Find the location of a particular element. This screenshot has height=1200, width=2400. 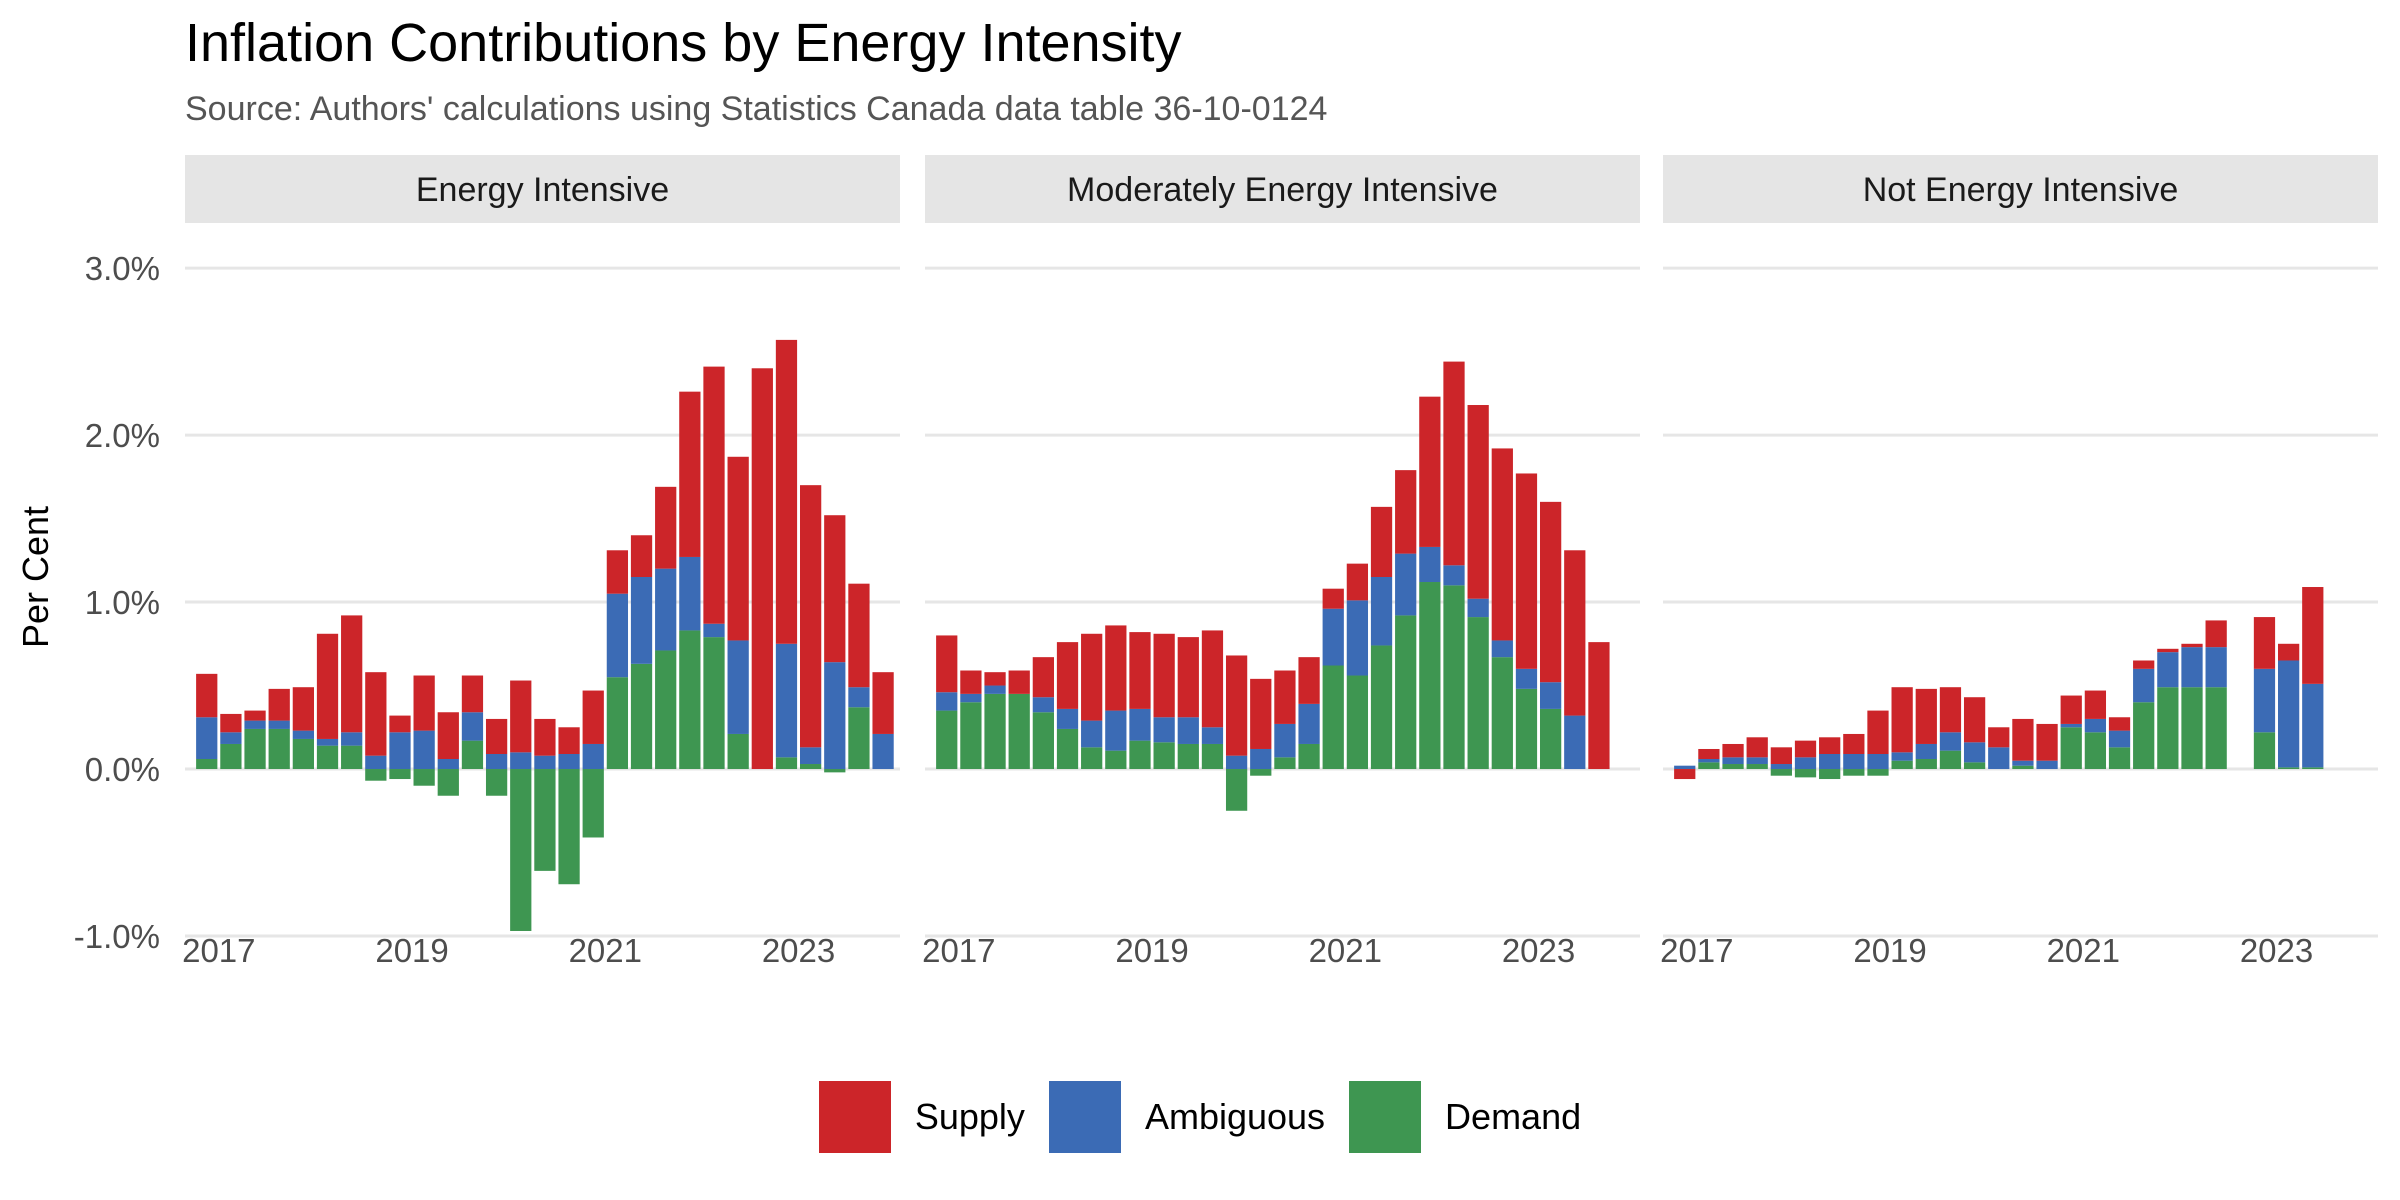

facet-strip is located at coordinates (1282, 189).